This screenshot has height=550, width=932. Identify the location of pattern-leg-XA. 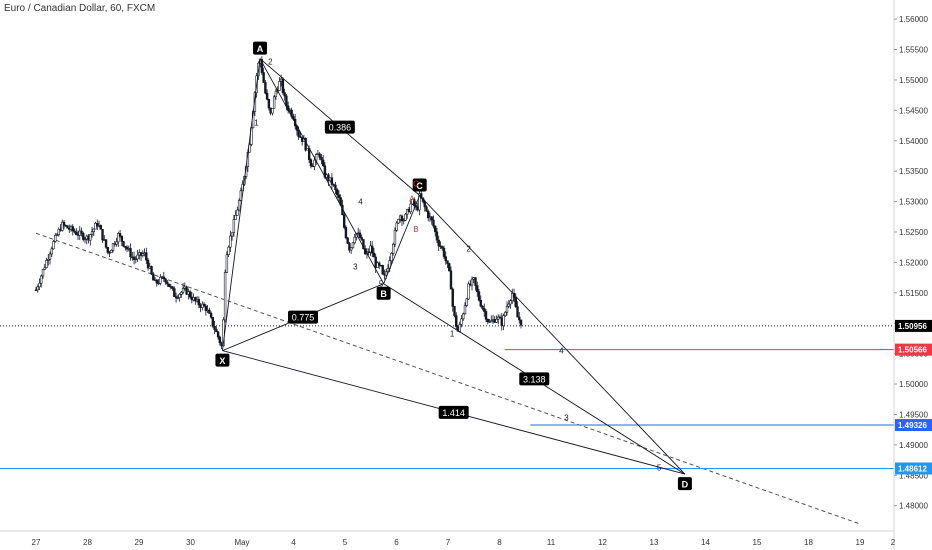
(241, 204).